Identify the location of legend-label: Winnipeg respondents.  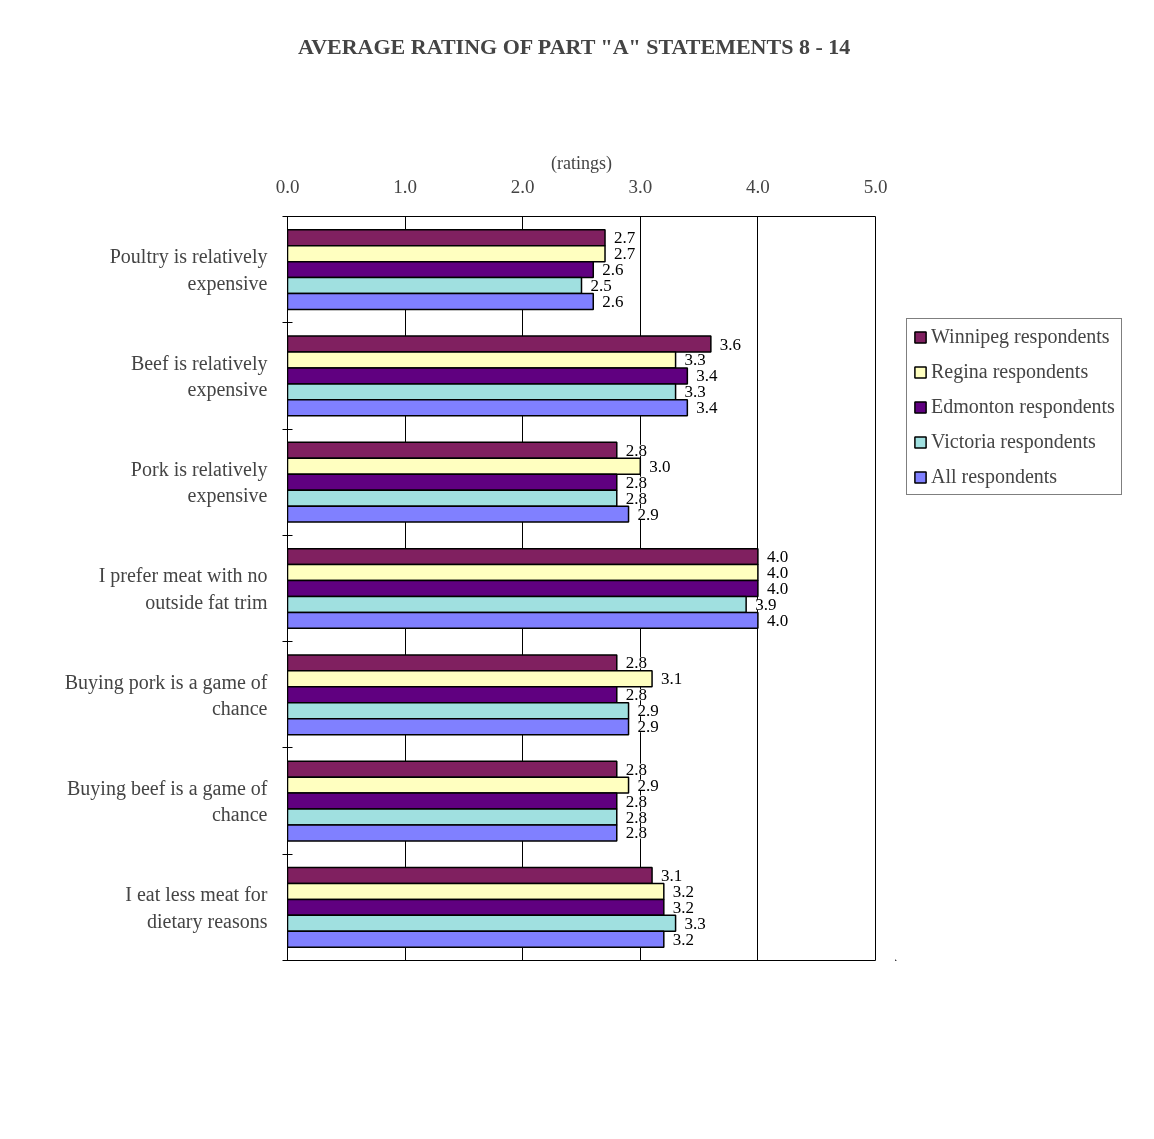
(1020, 336).